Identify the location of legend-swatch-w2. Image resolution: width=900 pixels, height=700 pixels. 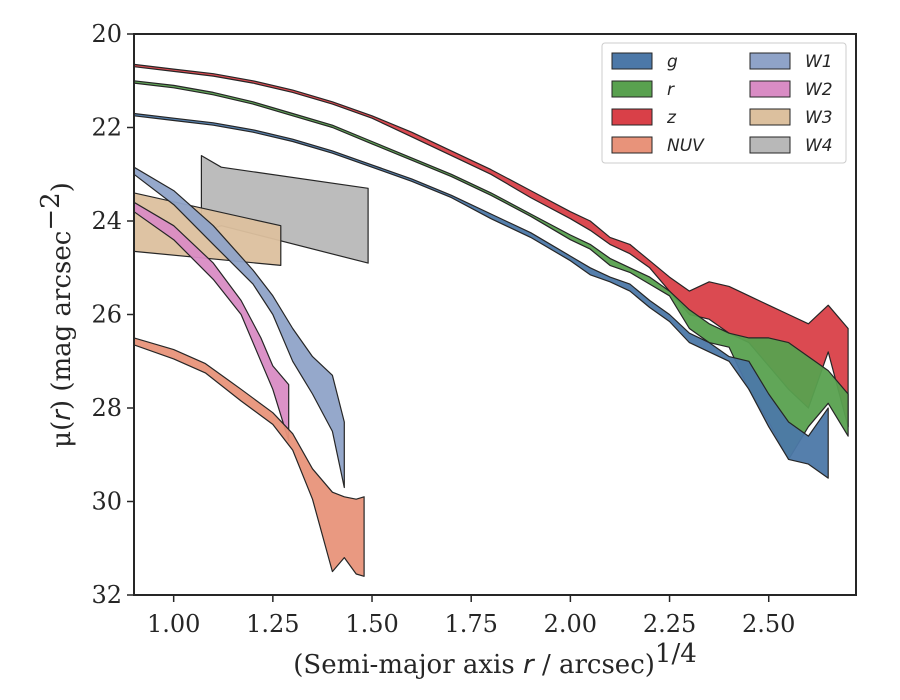
(770, 89).